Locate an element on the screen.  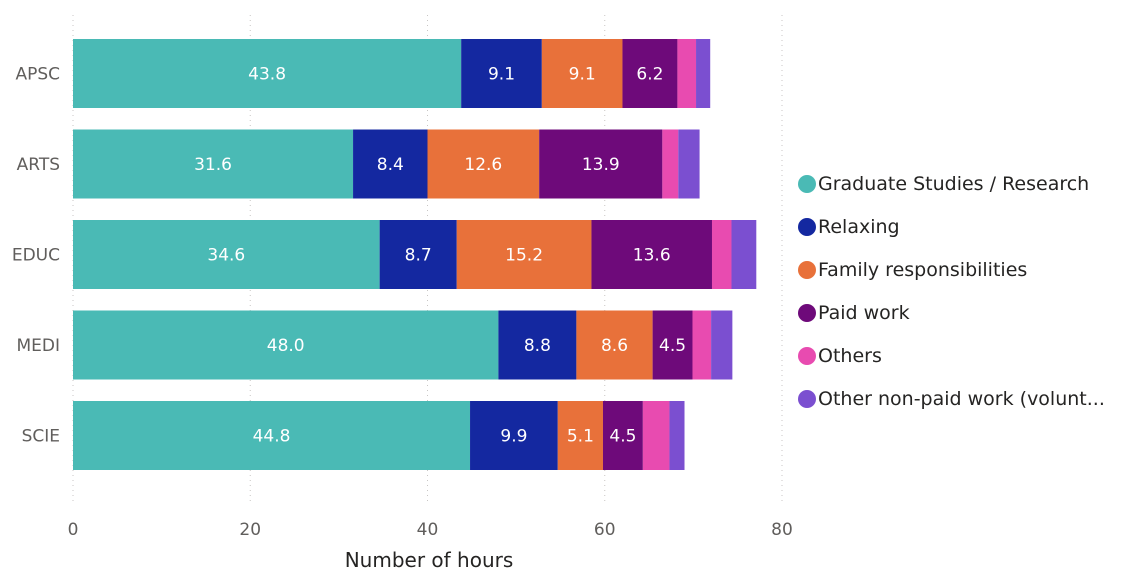
y-category-label: MEDI is located at coordinates (38, 346).